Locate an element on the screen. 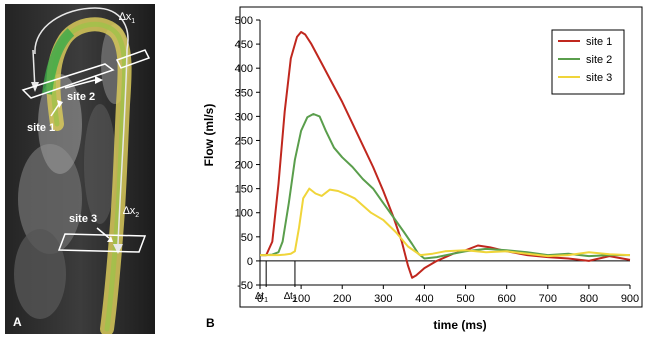 This screenshot has height=340, width=646. panel-a-label: A is located at coordinates (17, 322).